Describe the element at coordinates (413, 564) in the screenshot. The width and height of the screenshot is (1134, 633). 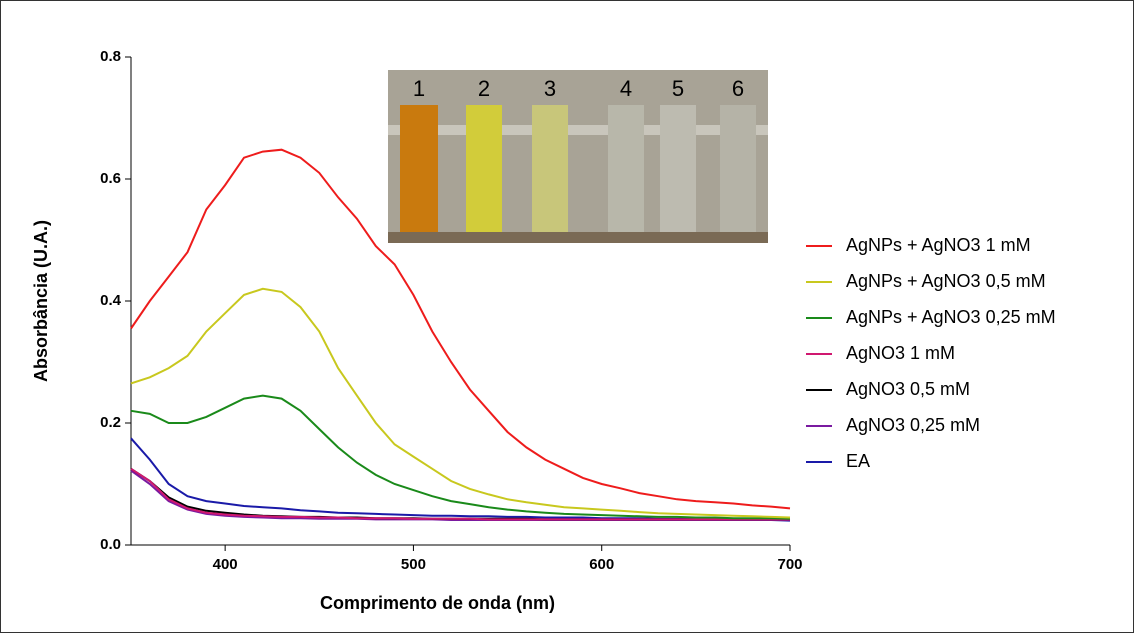
I see `x-tick-label: 500` at that location.